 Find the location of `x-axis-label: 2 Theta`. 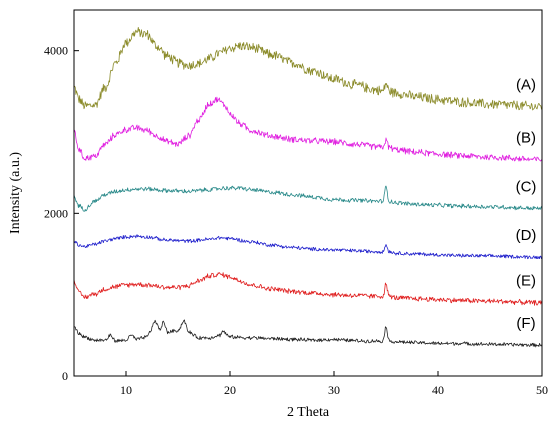

x-axis-label: 2 Theta is located at coordinates (308, 412).